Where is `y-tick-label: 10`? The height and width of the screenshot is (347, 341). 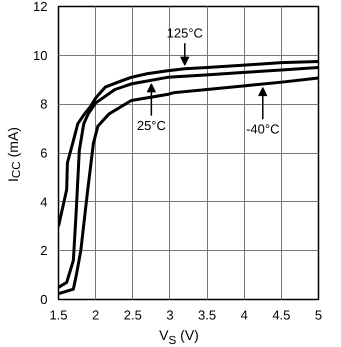 y-tick-label: 10 is located at coordinates (40, 55).